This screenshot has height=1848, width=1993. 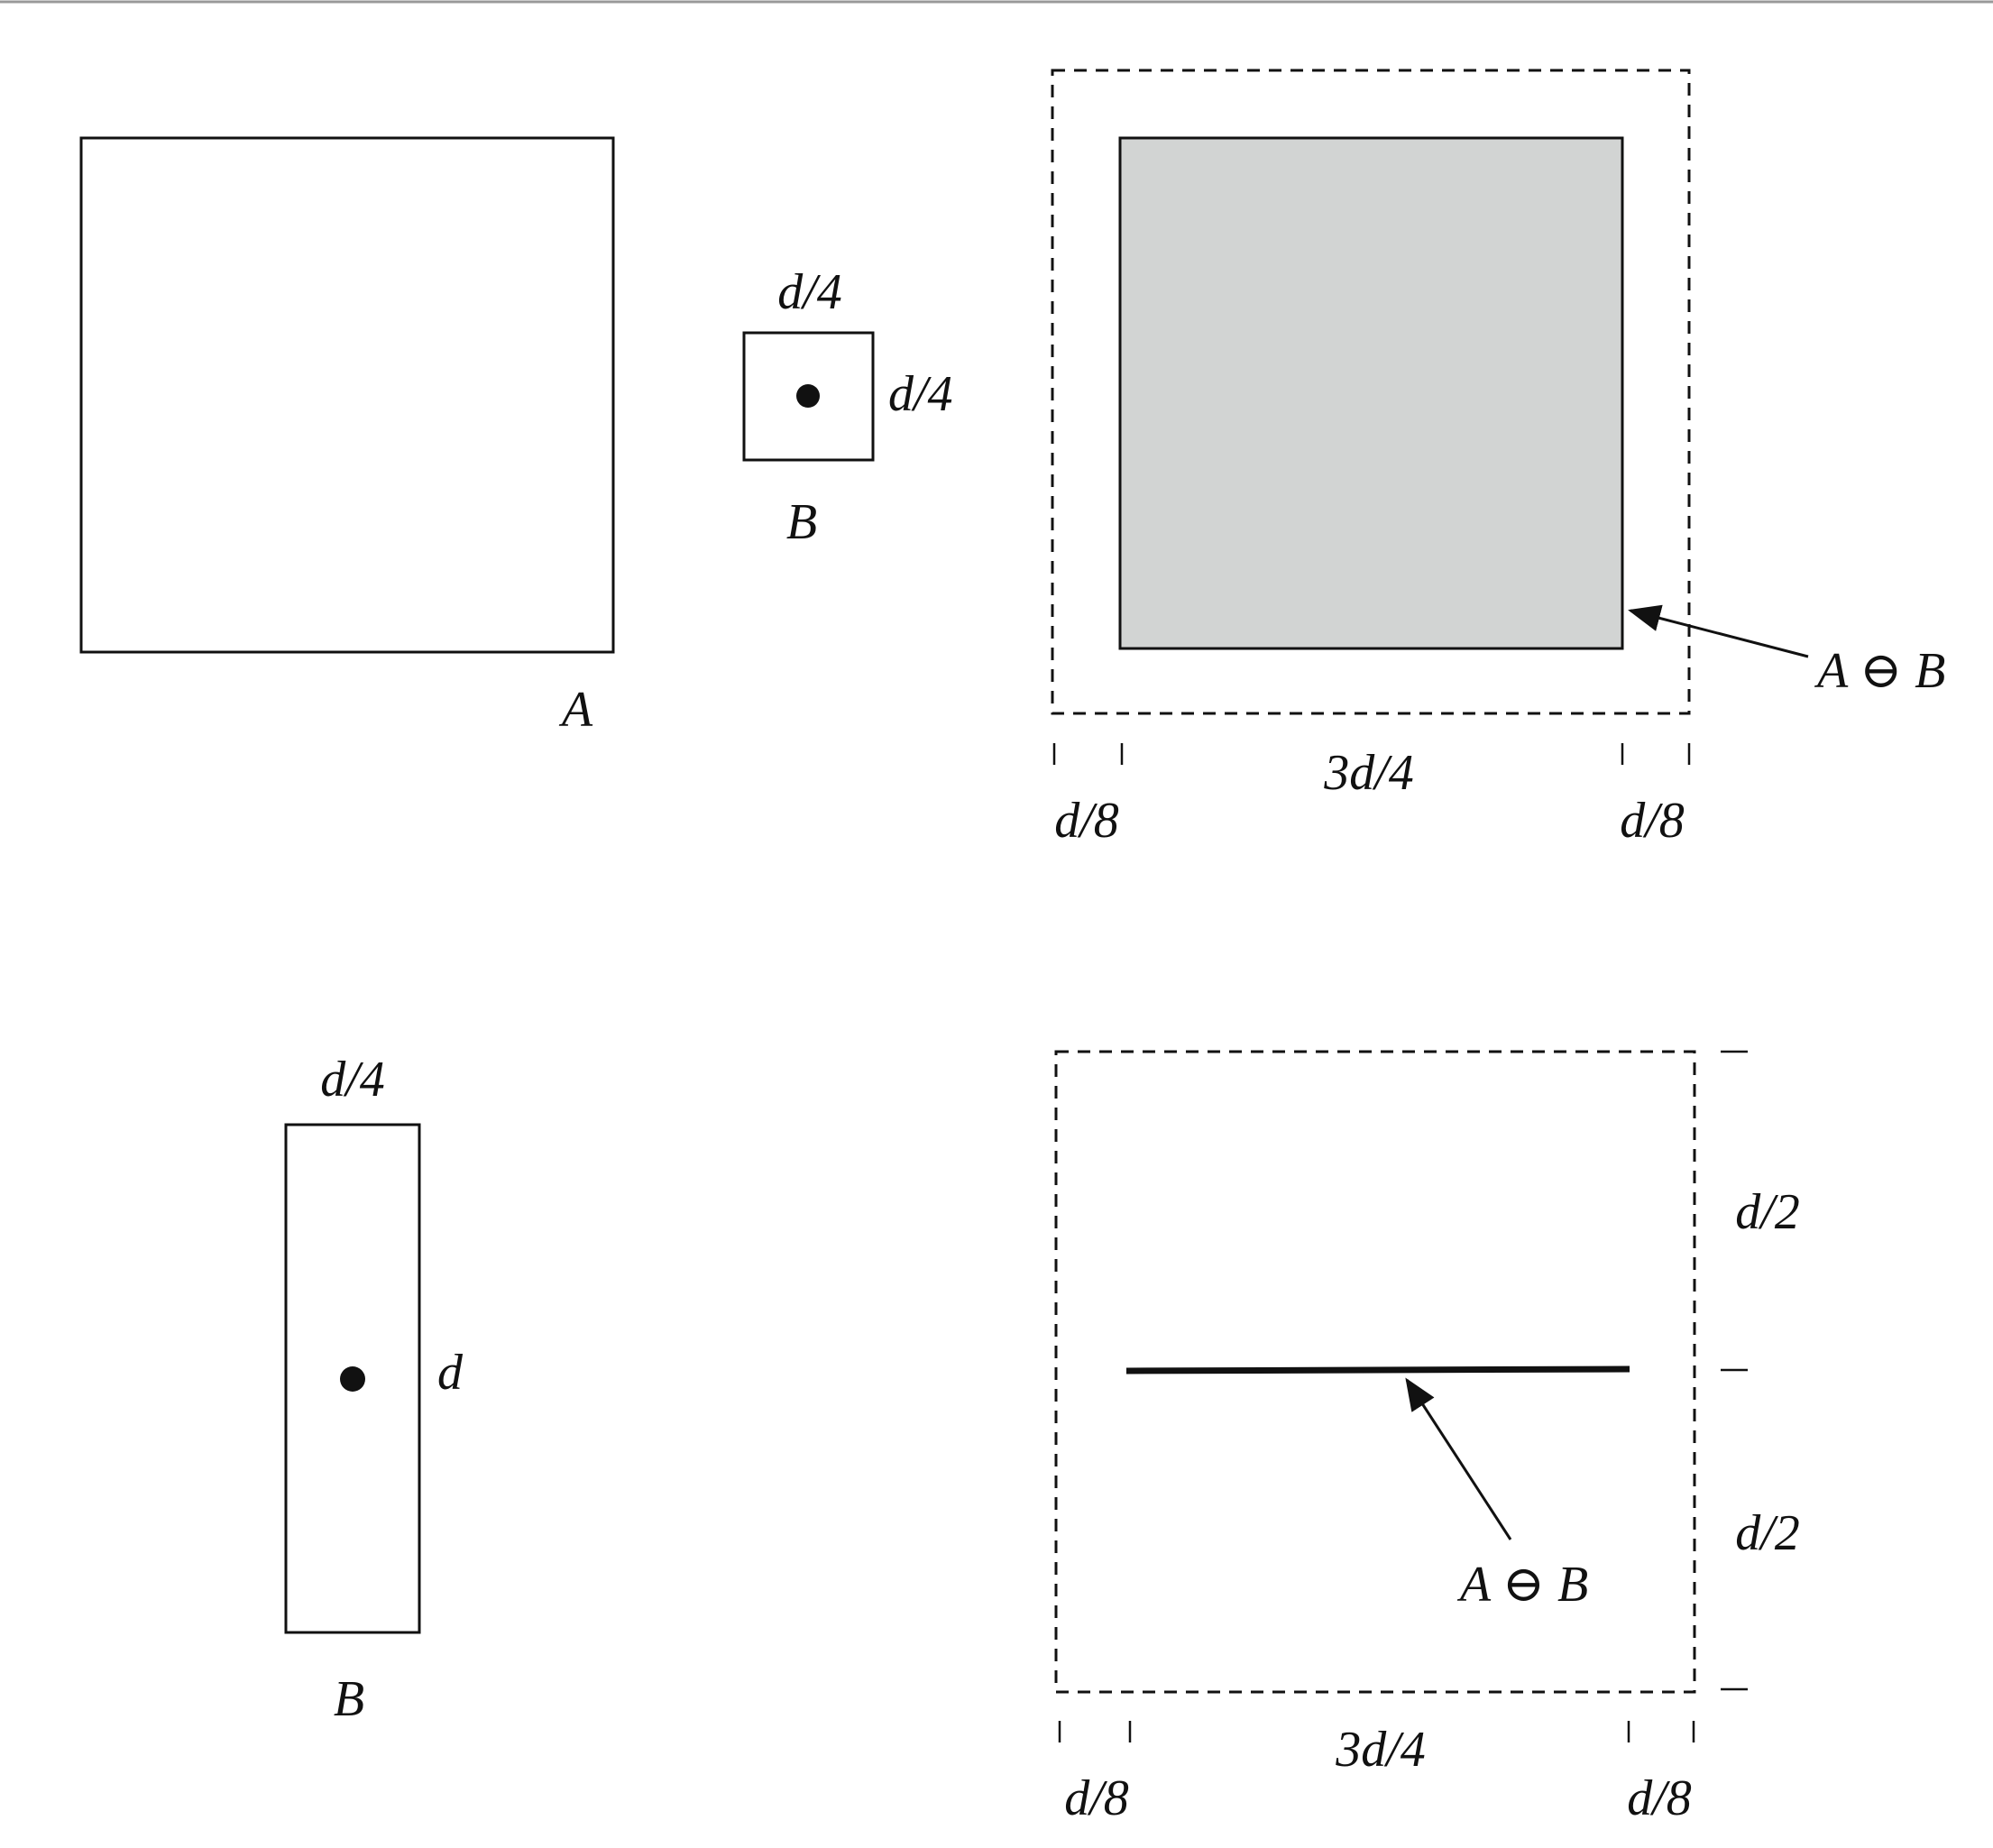 I want to click on top-eroded-square, so click(x=1371, y=393).